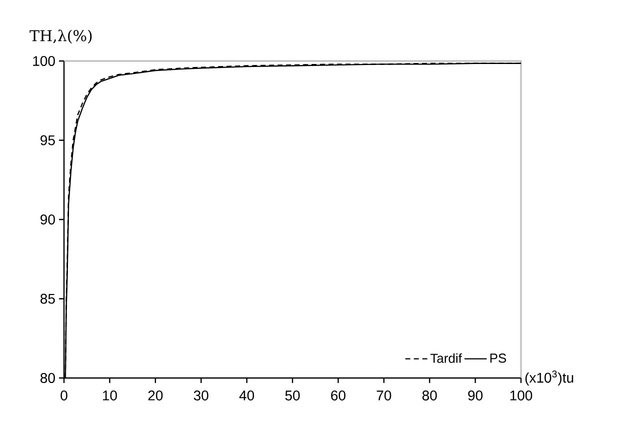 This screenshot has height=421, width=619. I want to click on y-tick-label: 95, so click(47, 140).